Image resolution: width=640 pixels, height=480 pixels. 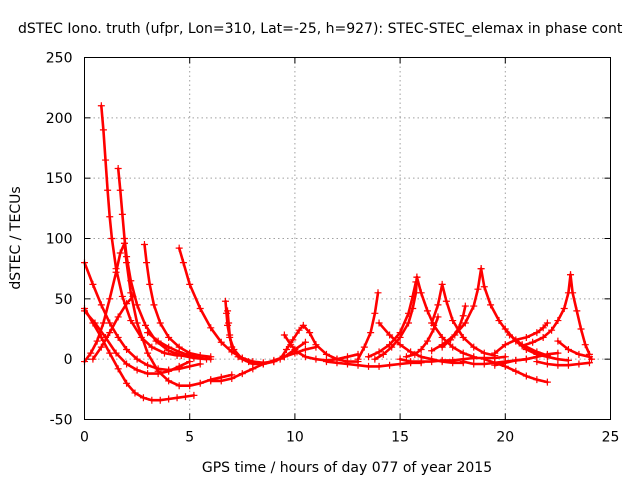 I want to click on y-tick-label: 200, so click(x=59, y=119).